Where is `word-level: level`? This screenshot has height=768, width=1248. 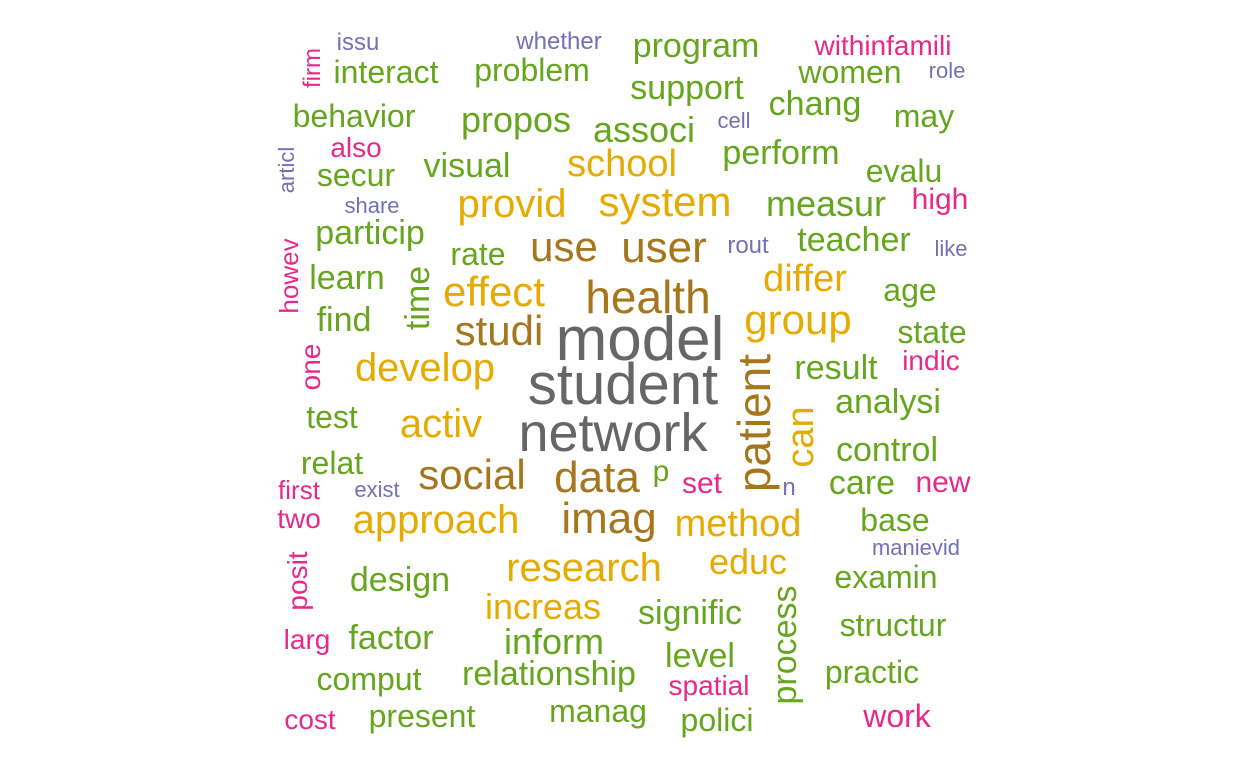
word-level: level is located at coordinates (700, 656).